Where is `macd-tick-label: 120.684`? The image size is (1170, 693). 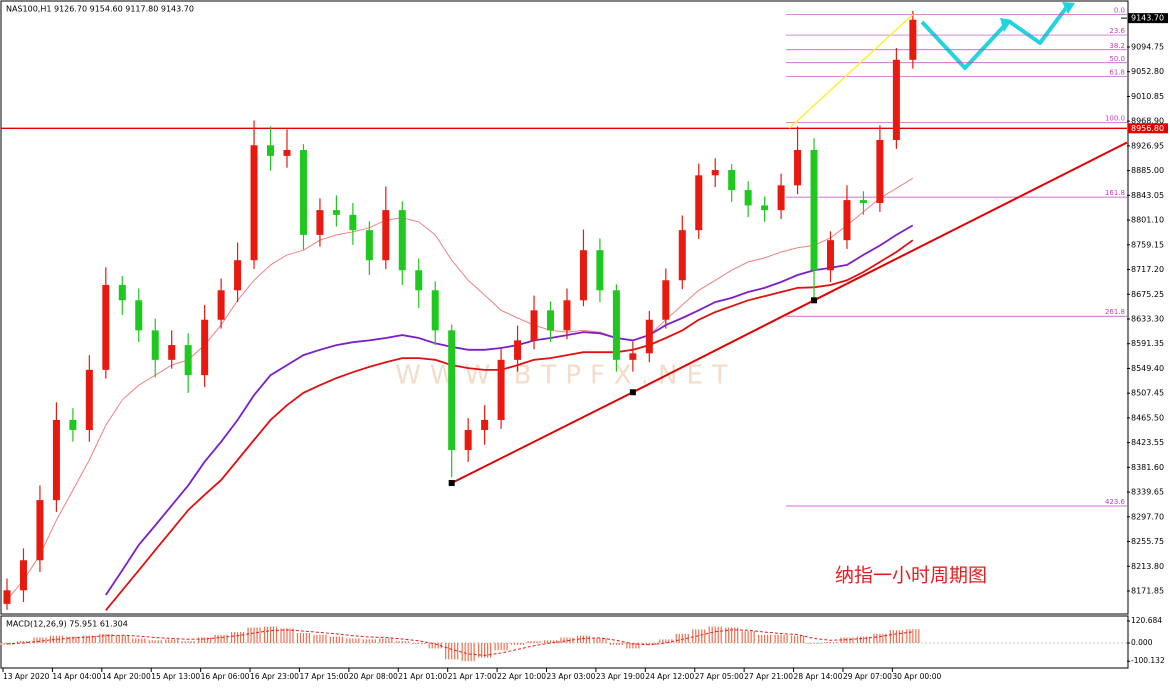
macd-tick-label: 120.684 is located at coordinates (1146, 620).